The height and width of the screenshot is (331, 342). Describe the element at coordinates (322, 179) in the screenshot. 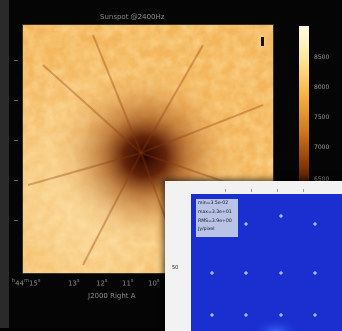

I see `colorbar-tick: 6500` at that location.